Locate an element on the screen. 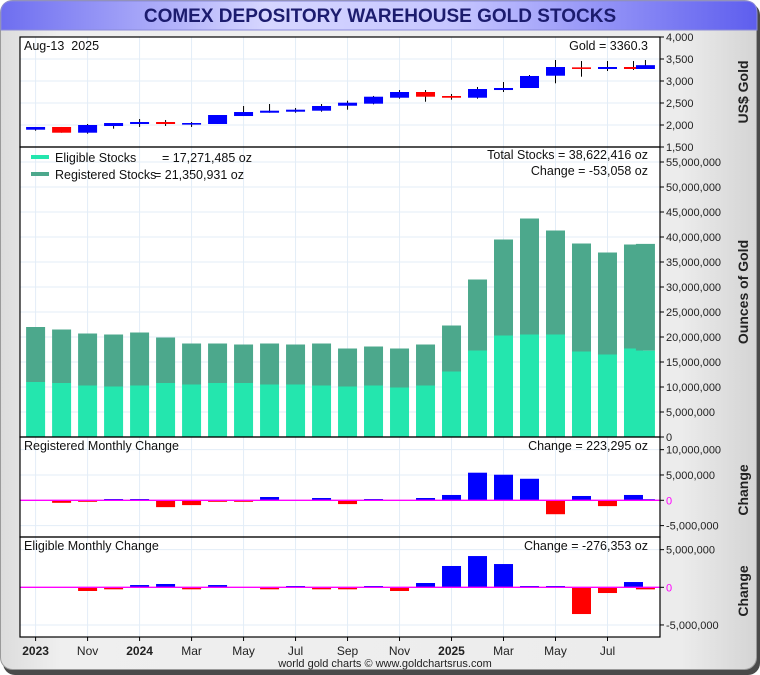 The width and height of the screenshot is (760, 675). ytick-label: 50,000,000 is located at coordinates (693, 188).